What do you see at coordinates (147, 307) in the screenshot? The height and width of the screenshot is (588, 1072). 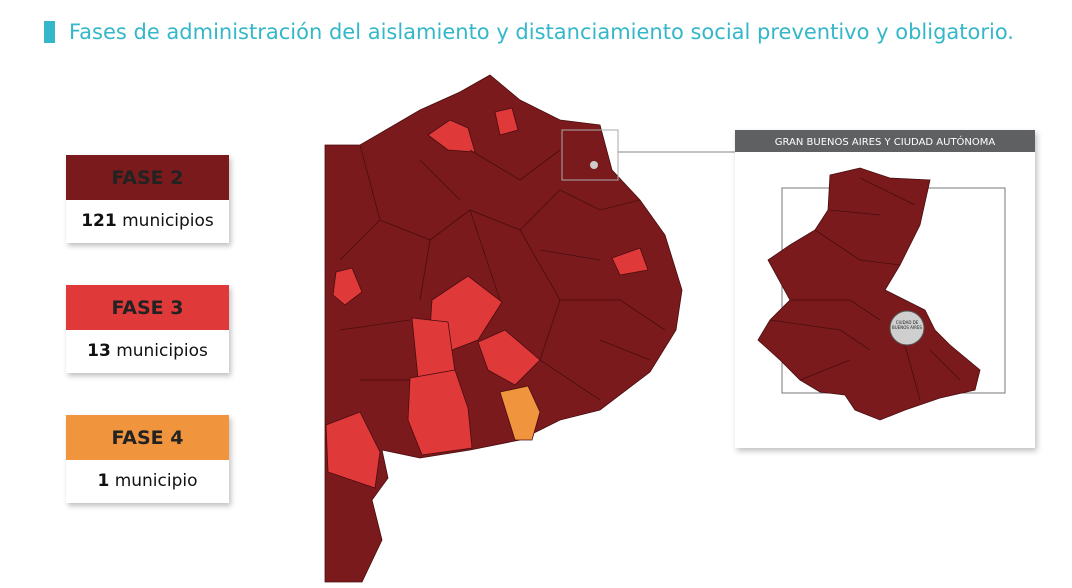 I see `phase-label: FASE 3` at bounding box center [147, 307].